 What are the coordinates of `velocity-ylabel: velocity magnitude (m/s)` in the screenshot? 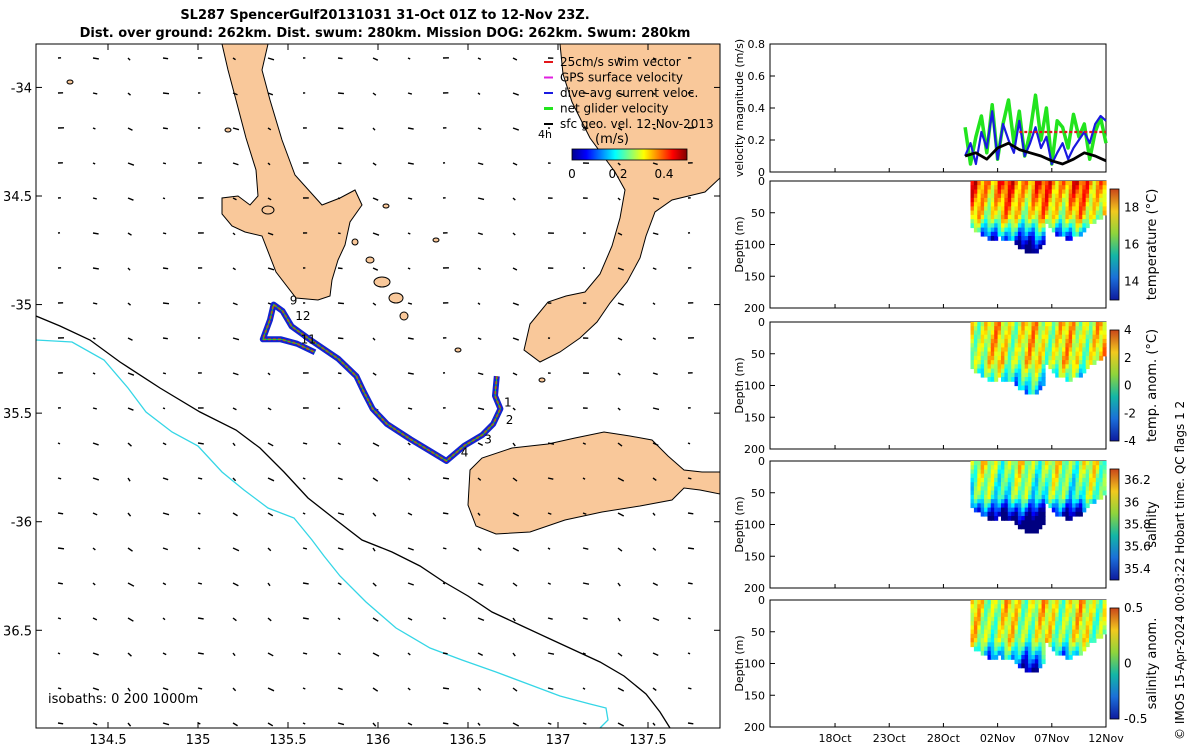 It's located at (739, 108).